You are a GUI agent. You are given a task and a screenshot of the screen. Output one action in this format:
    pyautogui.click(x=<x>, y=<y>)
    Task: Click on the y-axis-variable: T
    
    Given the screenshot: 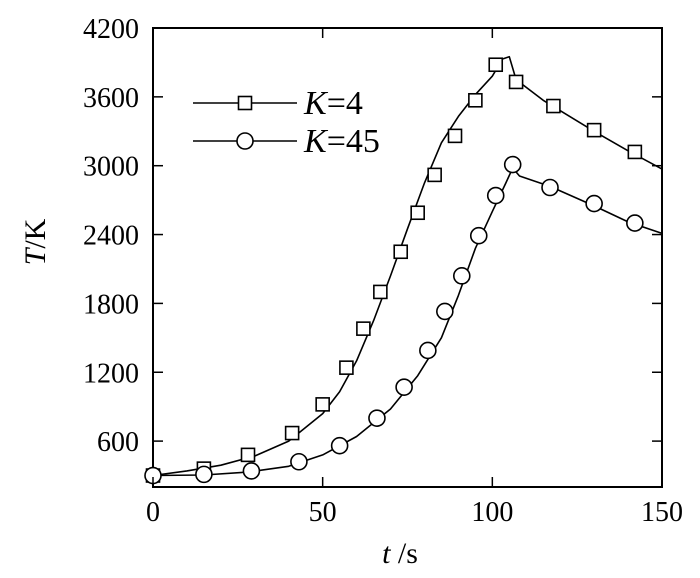 What is the action you would take?
    pyautogui.click(x=35, y=255)
    